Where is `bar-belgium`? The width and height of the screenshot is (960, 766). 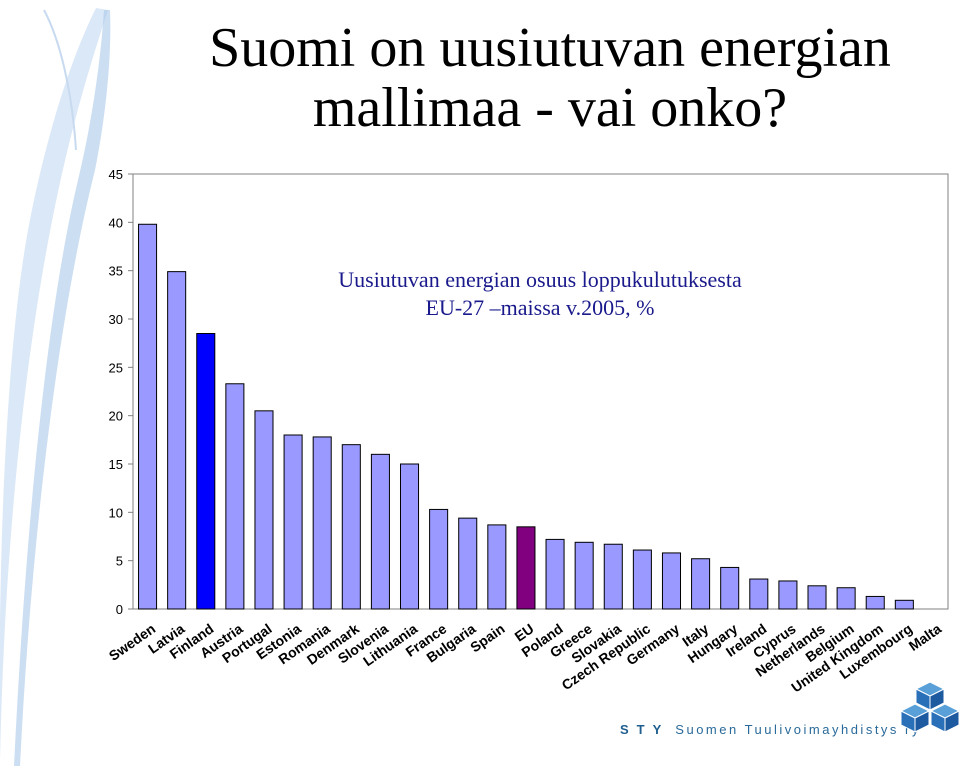 bar-belgium is located at coordinates (846, 598).